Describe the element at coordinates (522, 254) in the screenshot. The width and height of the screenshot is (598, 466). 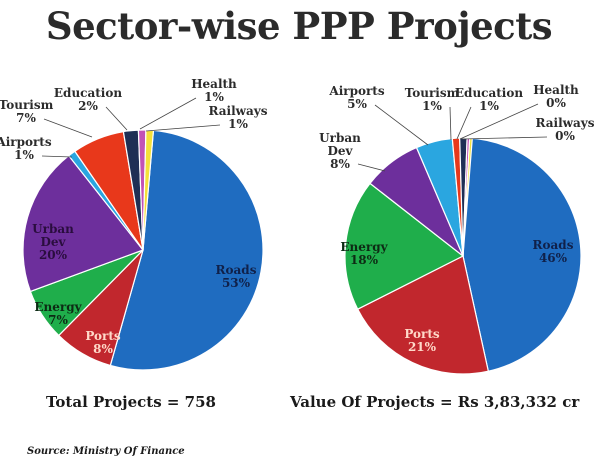
I see `pie-slice-roads` at that location.